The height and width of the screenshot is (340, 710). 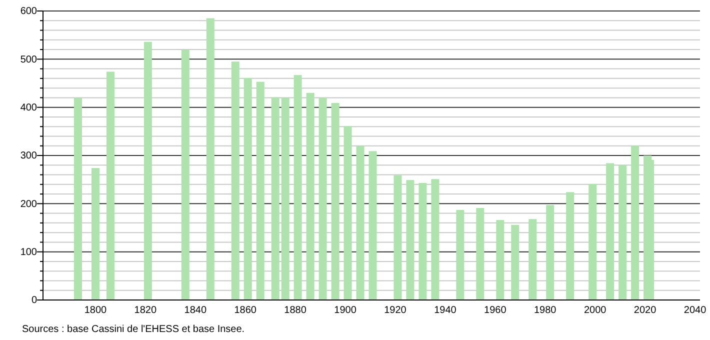 I want to click on x-tick-label: 1940, so click(x=445, y=310).